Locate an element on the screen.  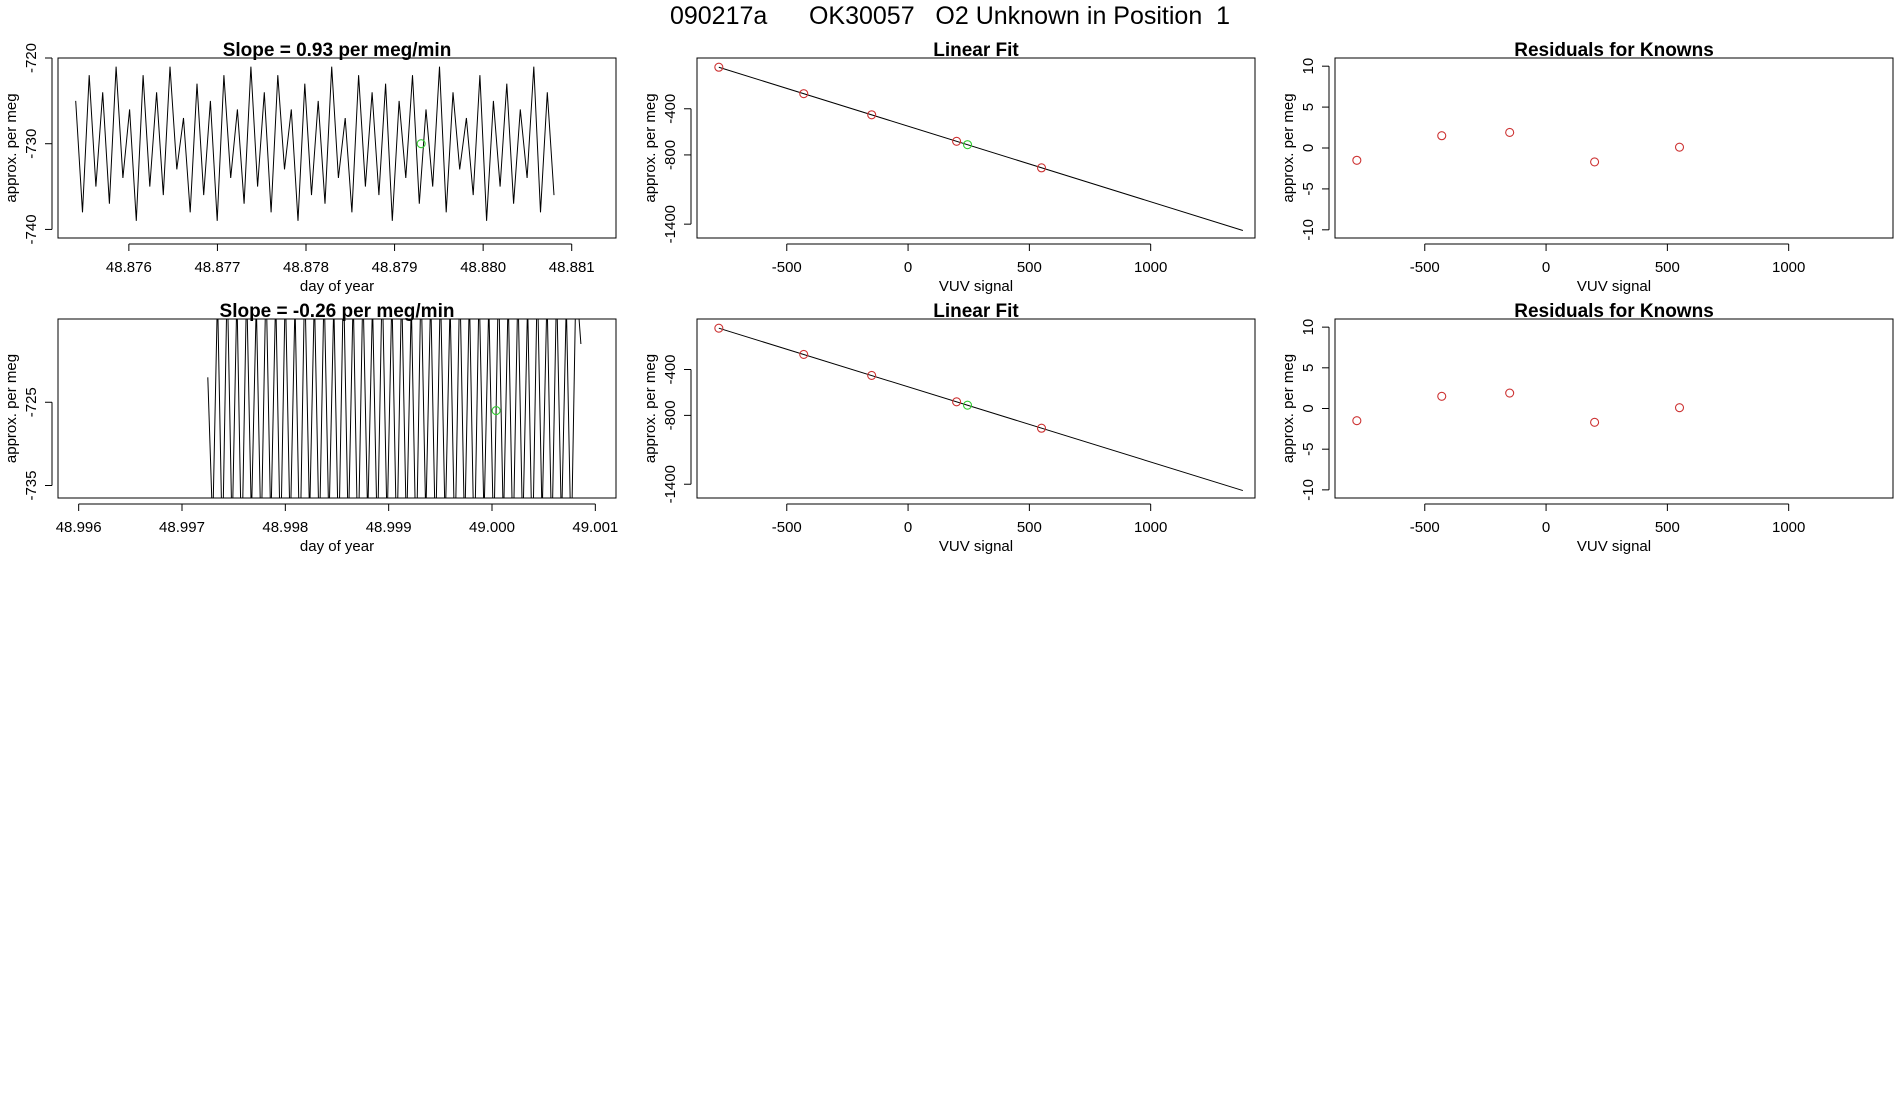
y-tick-label: -735 is located at coordinates (31, 485).